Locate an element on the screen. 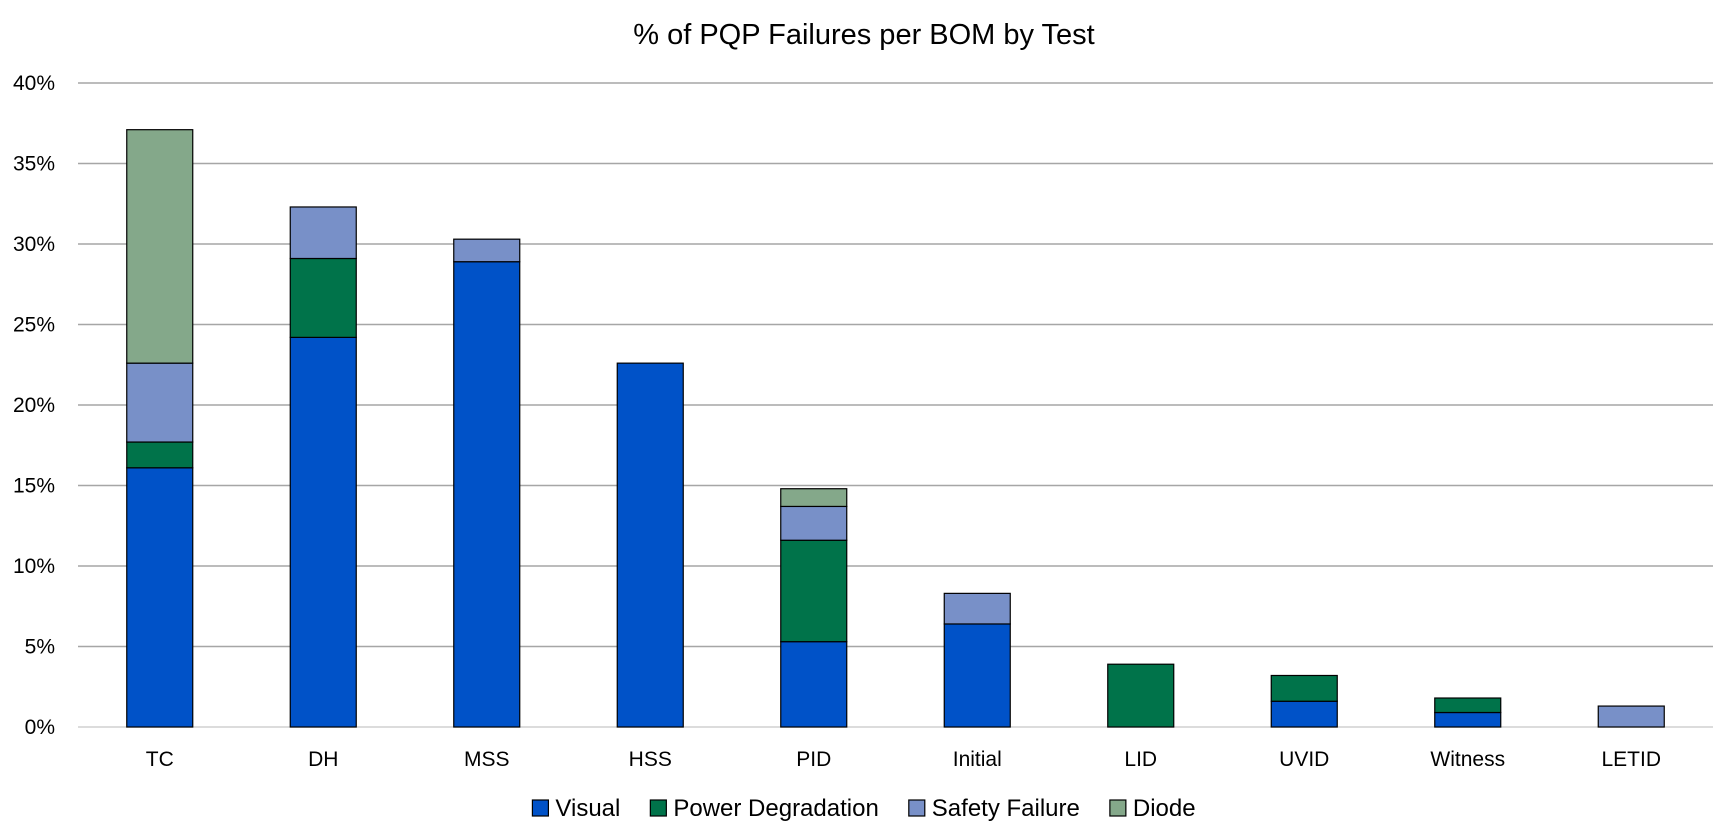 Image resolution: width=1729 pixels, height=840 pixels. x-tick-label-hss: HSS is located at coordinates (650, 759).